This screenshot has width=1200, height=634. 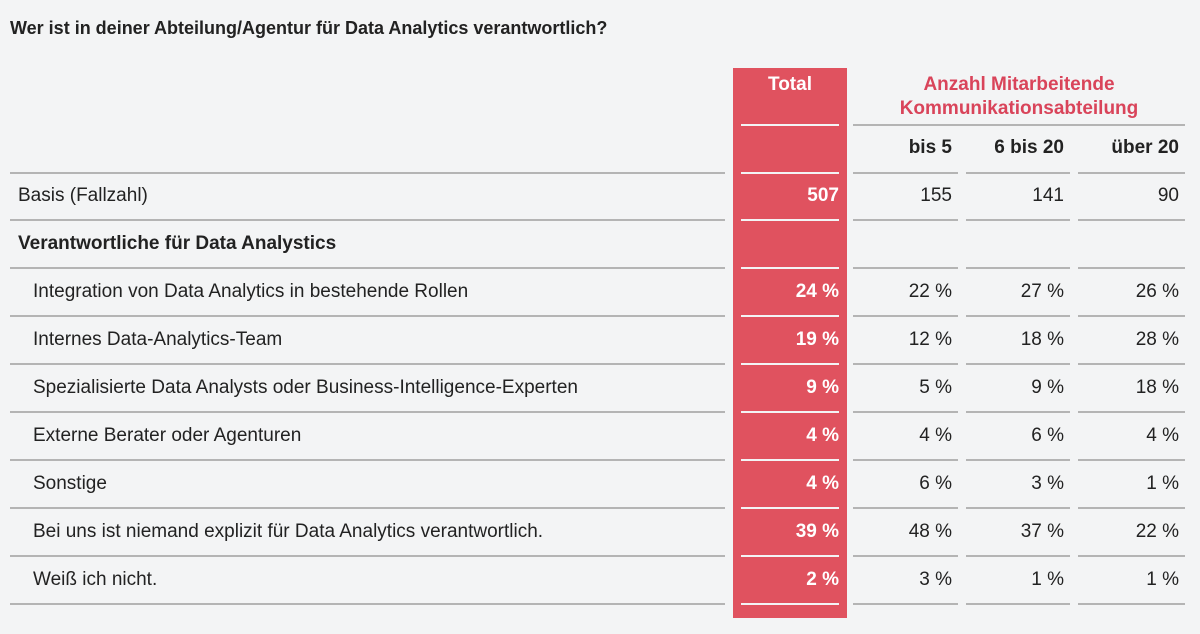 I want to click on total-value: 2 %, so click(x=822, y=579).